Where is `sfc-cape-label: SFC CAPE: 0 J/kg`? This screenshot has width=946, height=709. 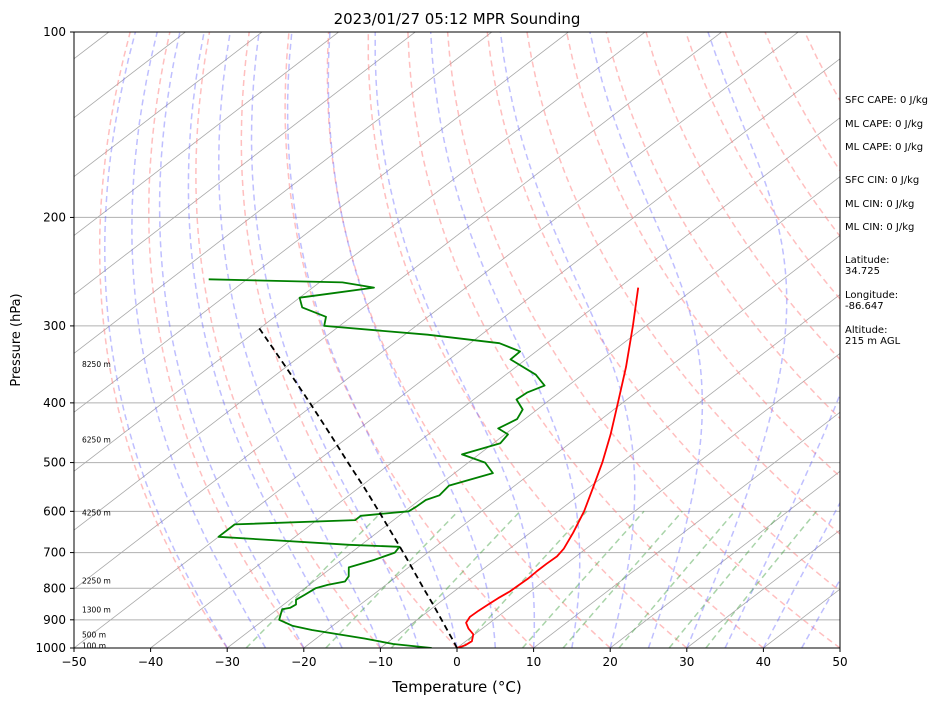 sfc-cape-label: SFC CAPE: 0 J/kg is located at coordinates (886, 100).